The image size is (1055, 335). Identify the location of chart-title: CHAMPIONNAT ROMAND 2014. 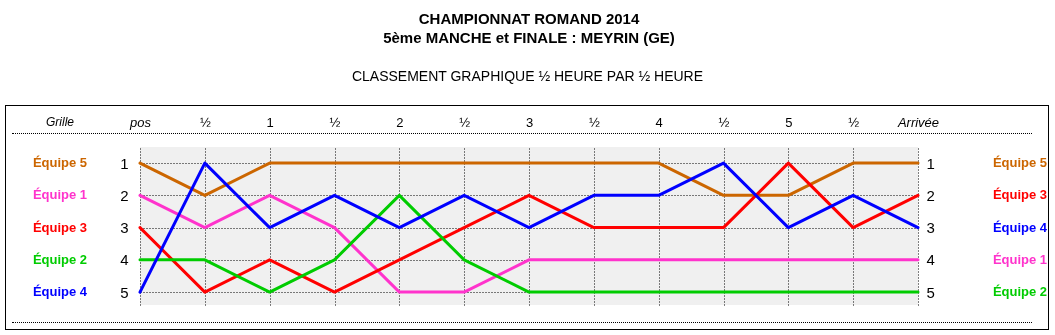
(529, 18).